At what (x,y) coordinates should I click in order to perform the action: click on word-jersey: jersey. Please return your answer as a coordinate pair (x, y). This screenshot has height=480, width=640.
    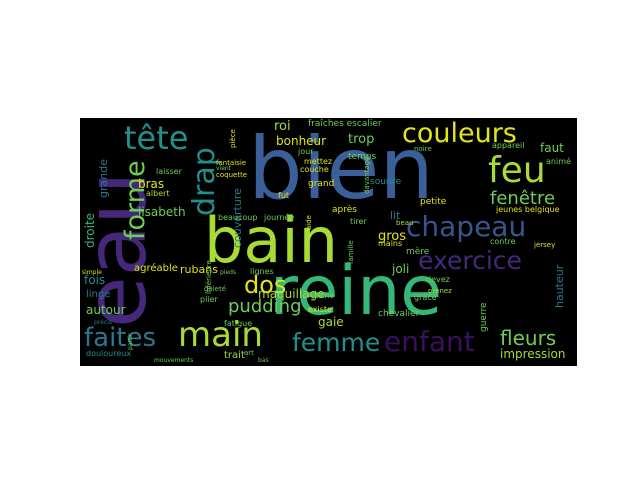
    Looking at the image, I should click on (545, 245).